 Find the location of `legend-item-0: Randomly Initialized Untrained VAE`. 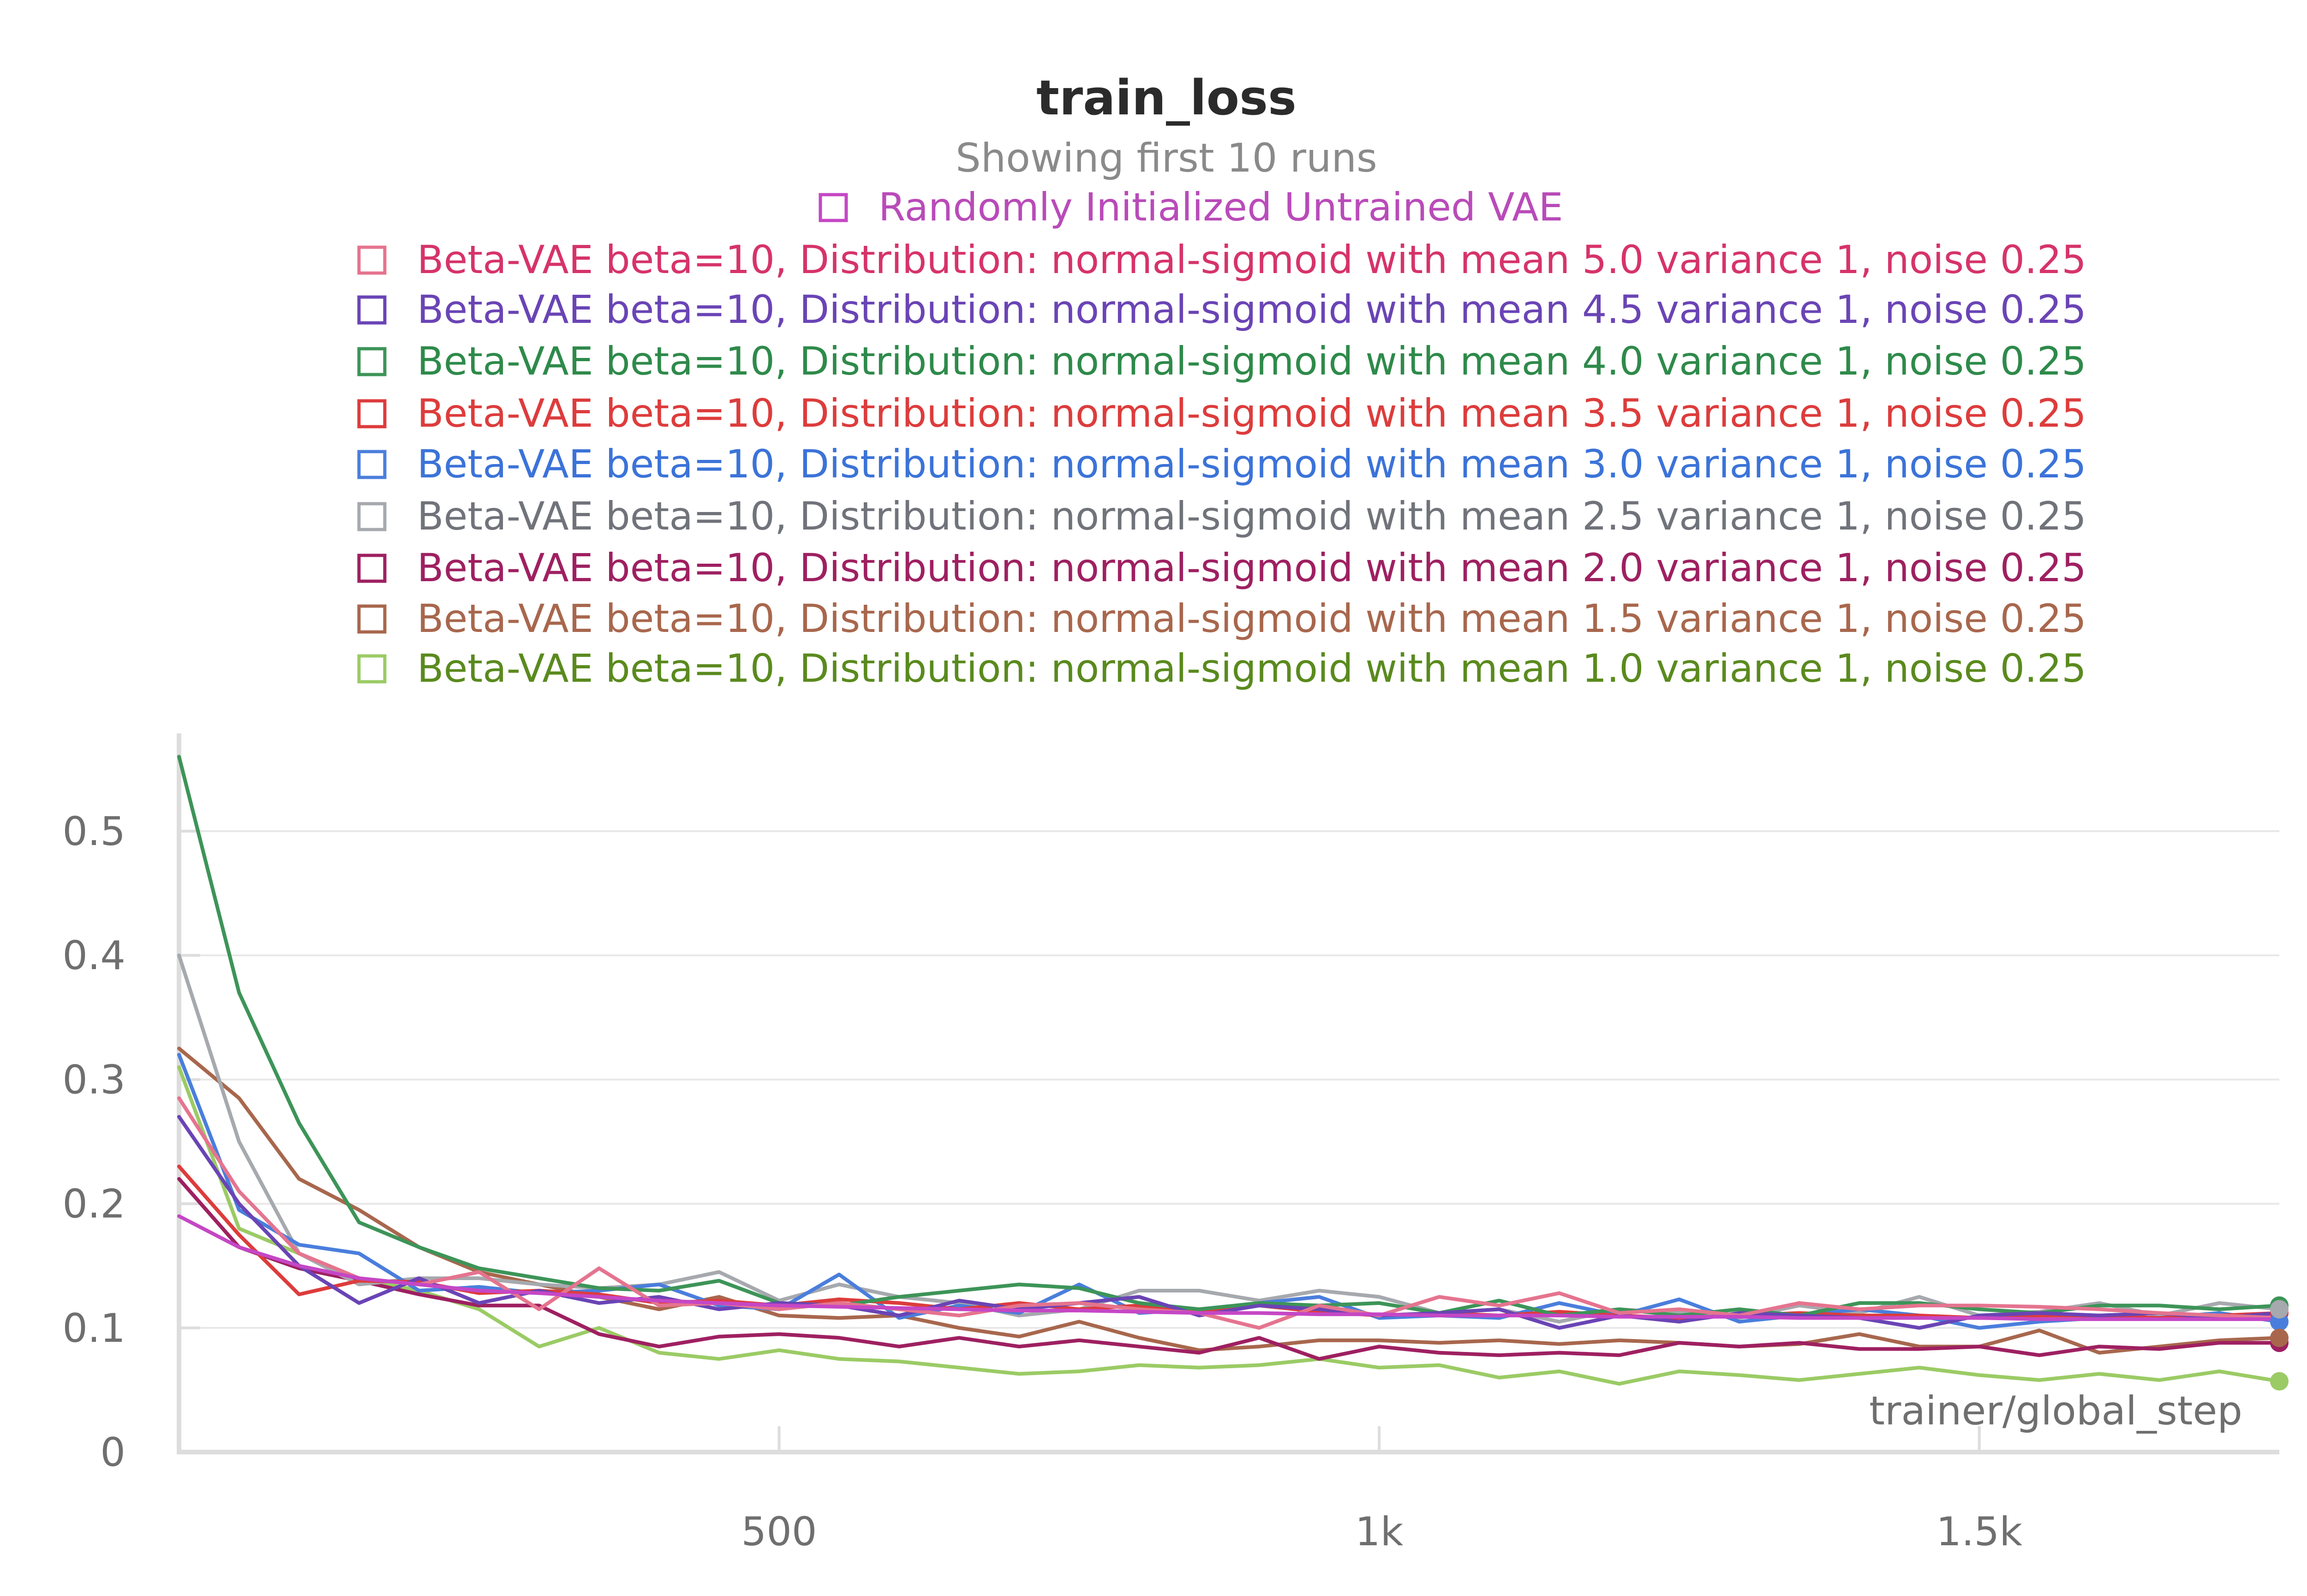

legend-item-0: Randomly Initialized Untrained VAE is located at coordinates (1191, 207).